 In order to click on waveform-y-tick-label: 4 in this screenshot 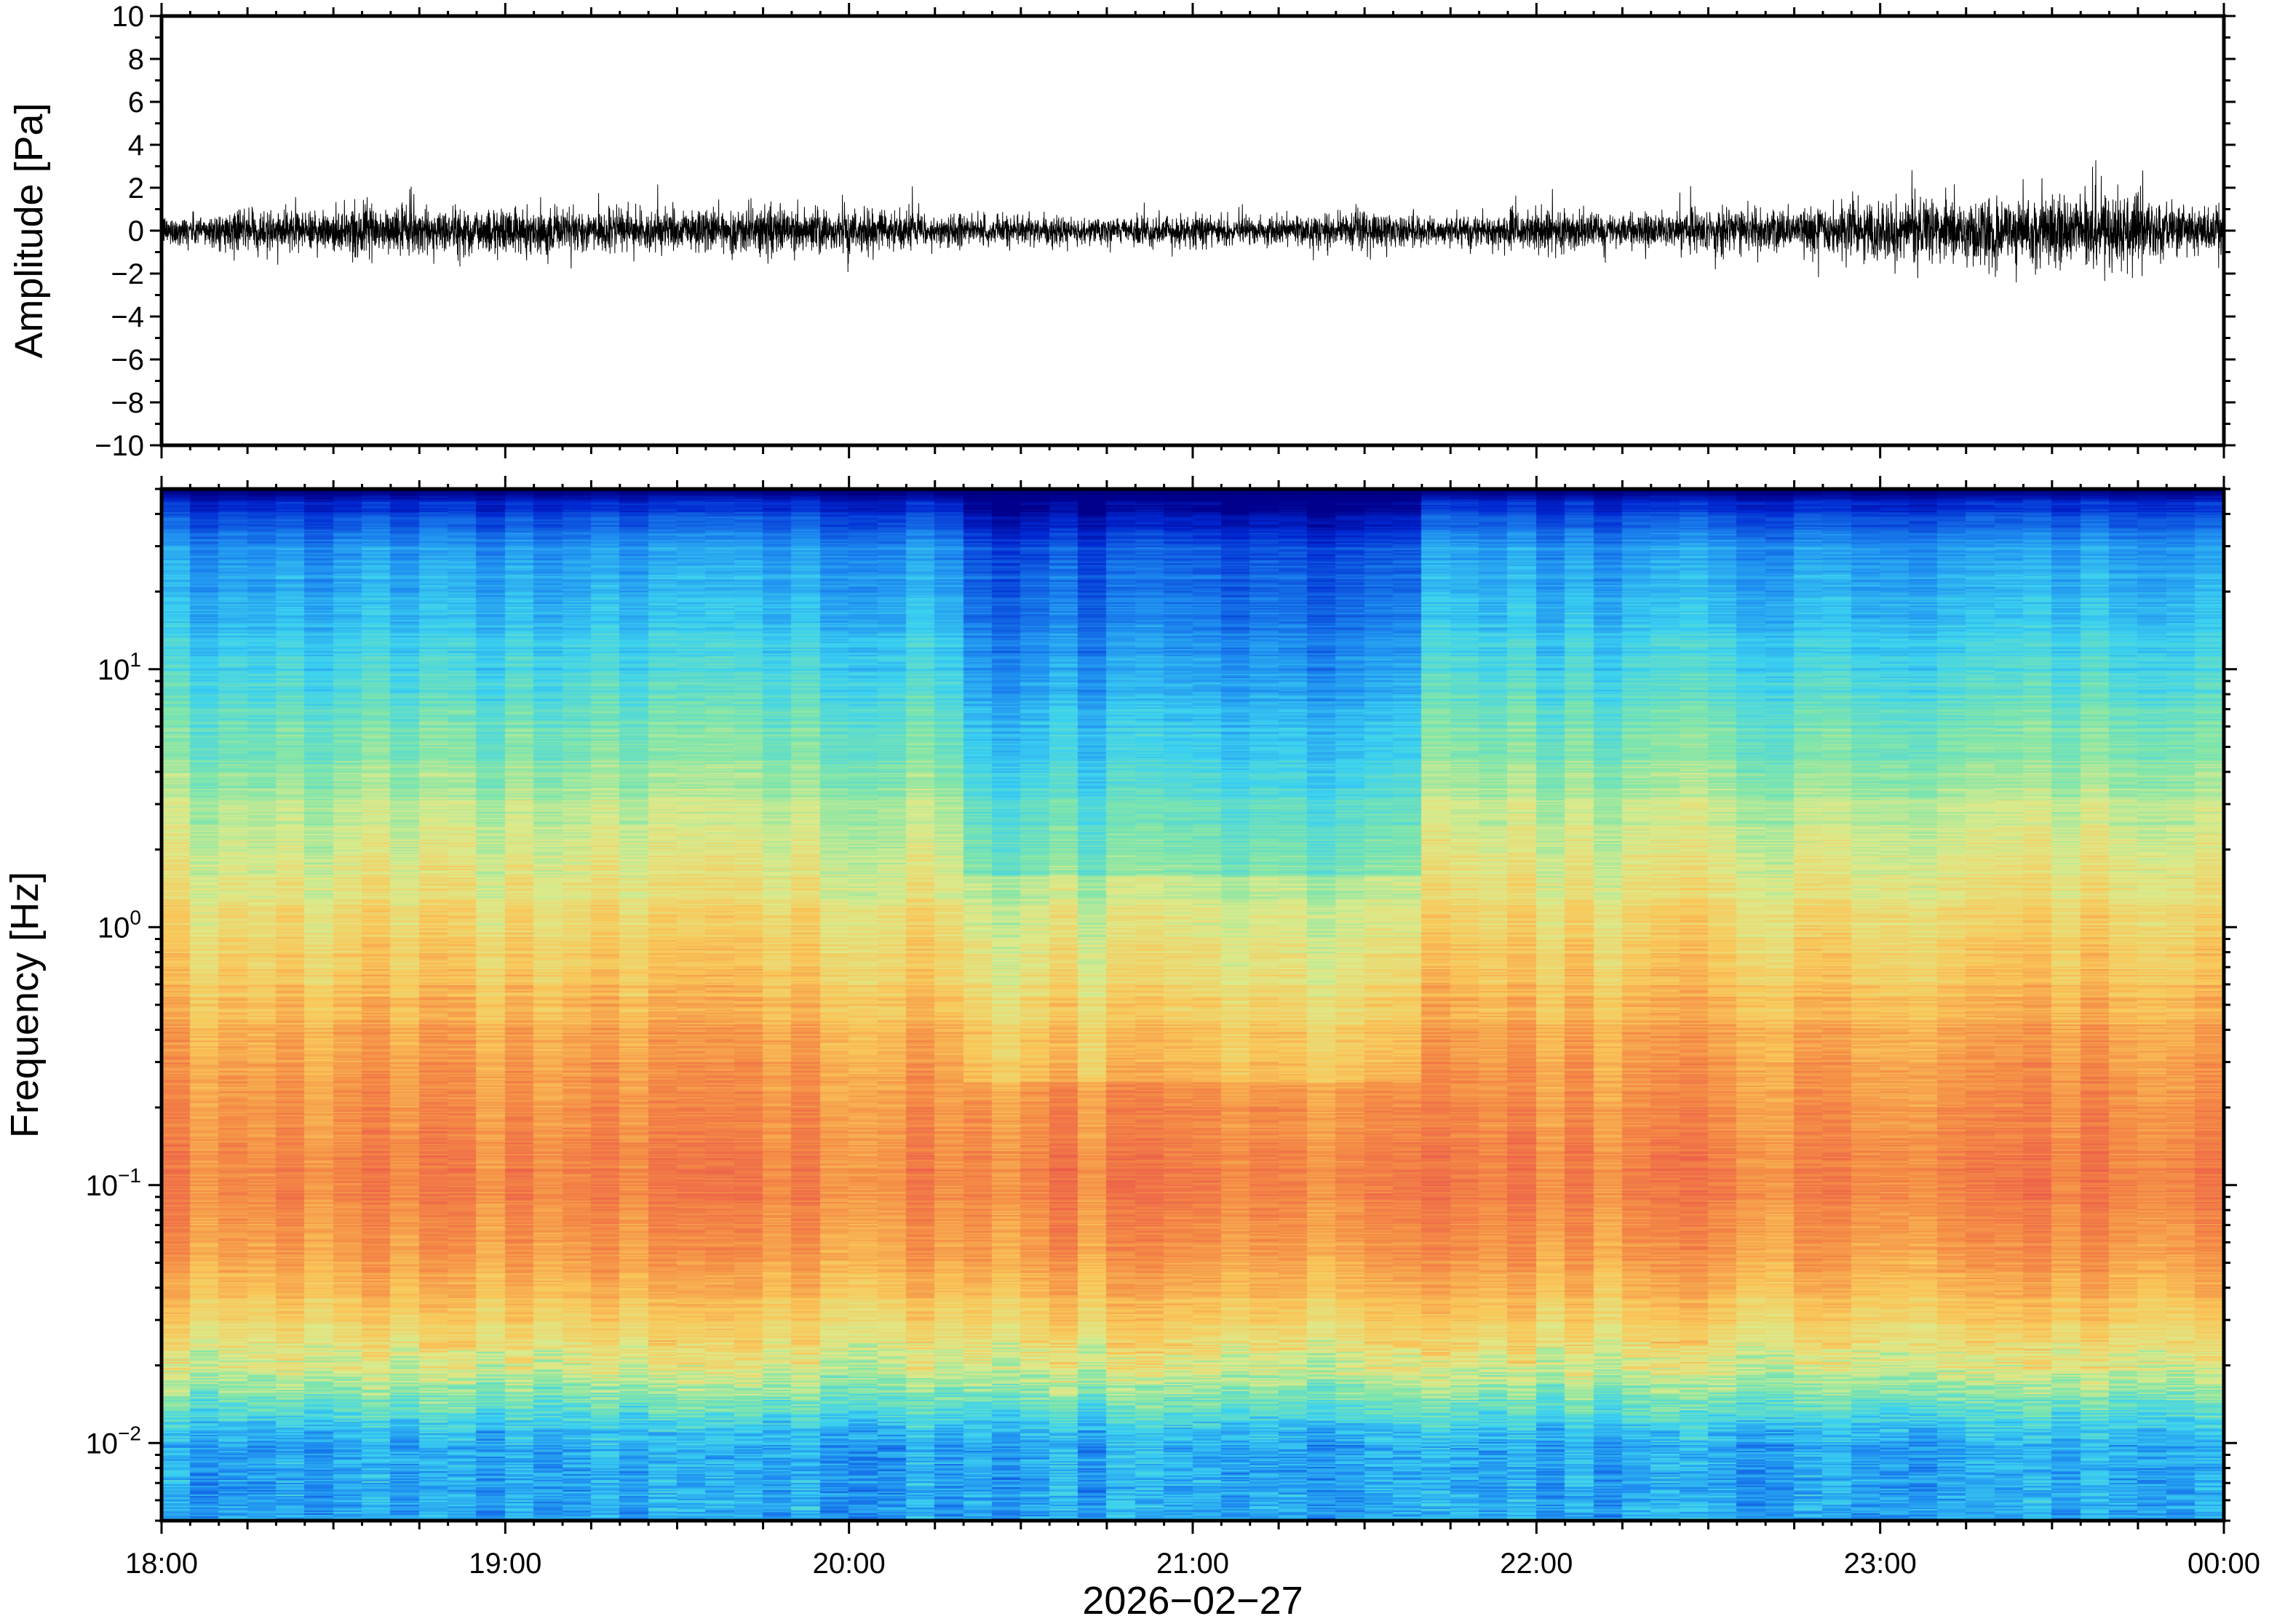, I will do `click(136, 146)`.